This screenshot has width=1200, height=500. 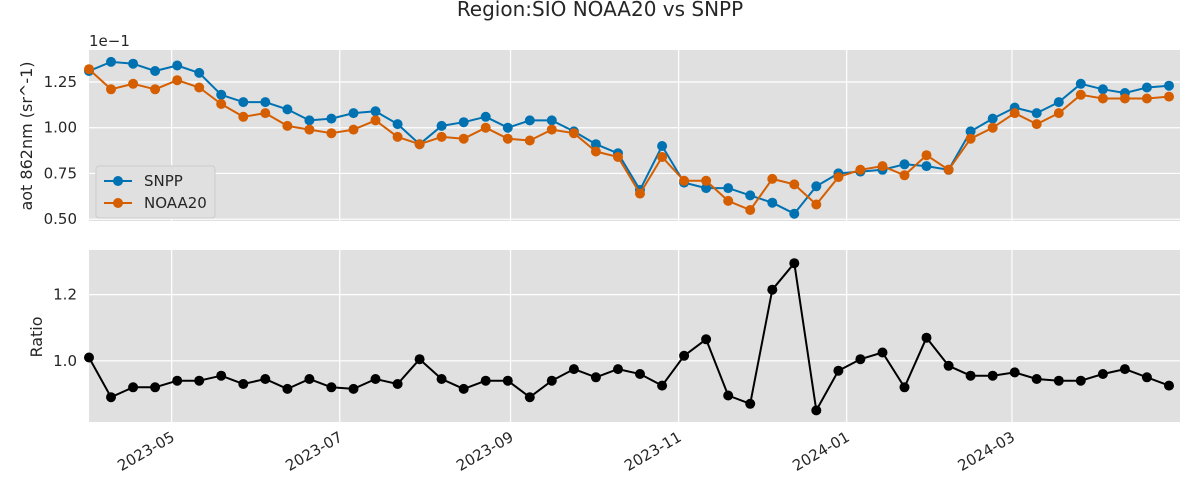 What do you see at coordinates (155, 192) in the screenshot?
I see `legend-box` at bounding box center [155, 192].